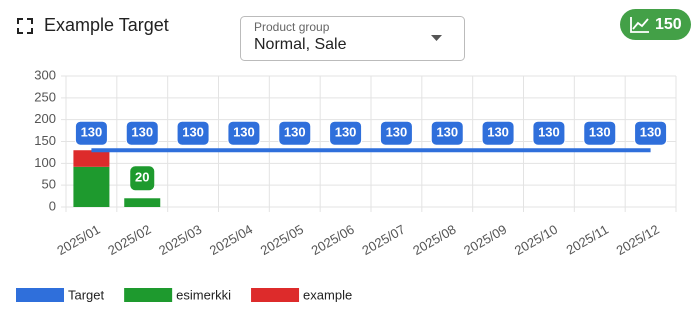 This screenshot has height=321, width=697. What do you see at coordinates (78, 240) in the screenshot?
I see `x-tick-label: 2025/01` at bounding box center [78, 240].